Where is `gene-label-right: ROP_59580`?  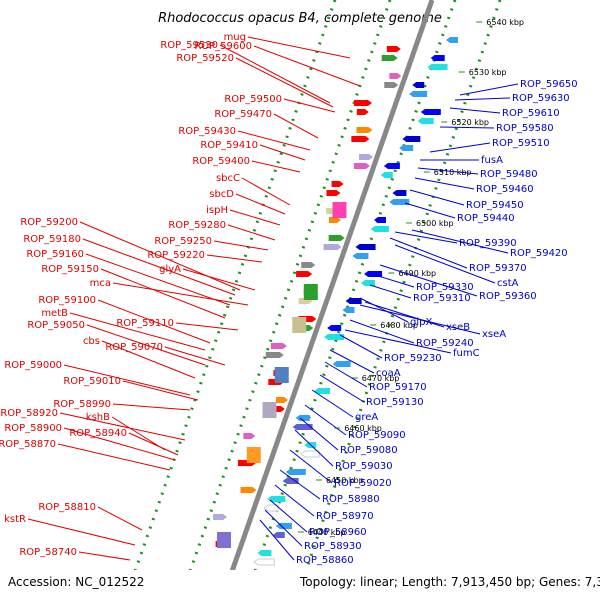
gene-label-right: ROP_59580 is located at coordinates (525, 128).